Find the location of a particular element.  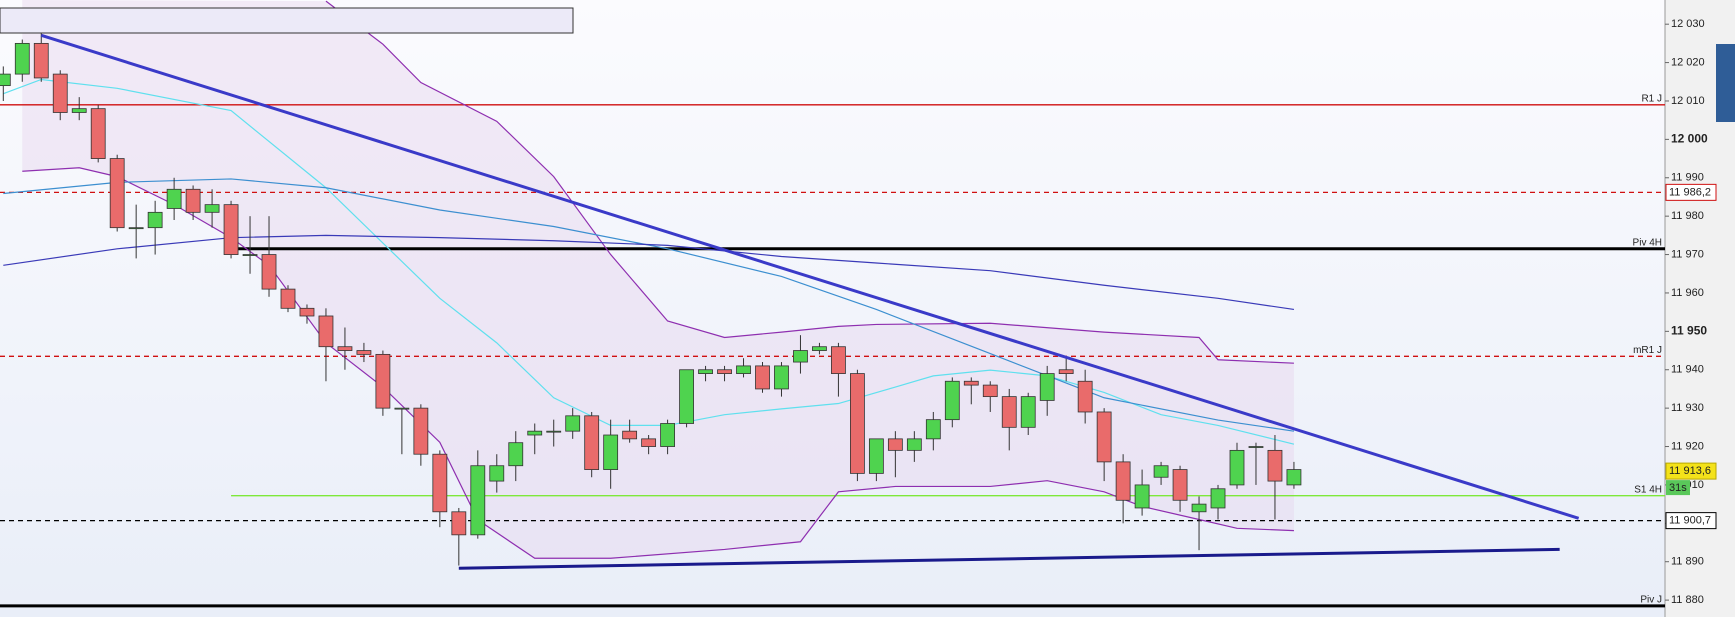

current-price-box is located at coordinates (1691, 471).